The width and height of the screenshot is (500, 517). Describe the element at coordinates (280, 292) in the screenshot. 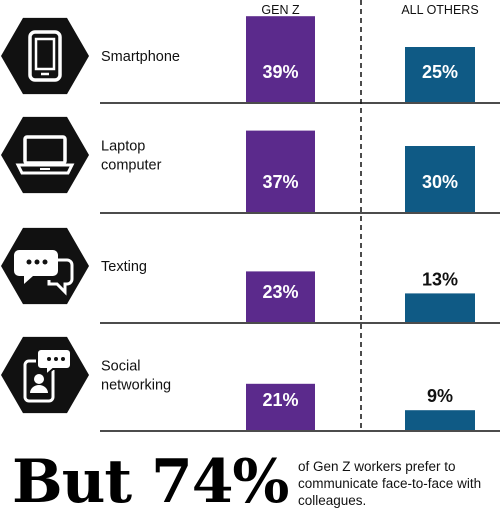

I see `value-label: 23%` at that location.